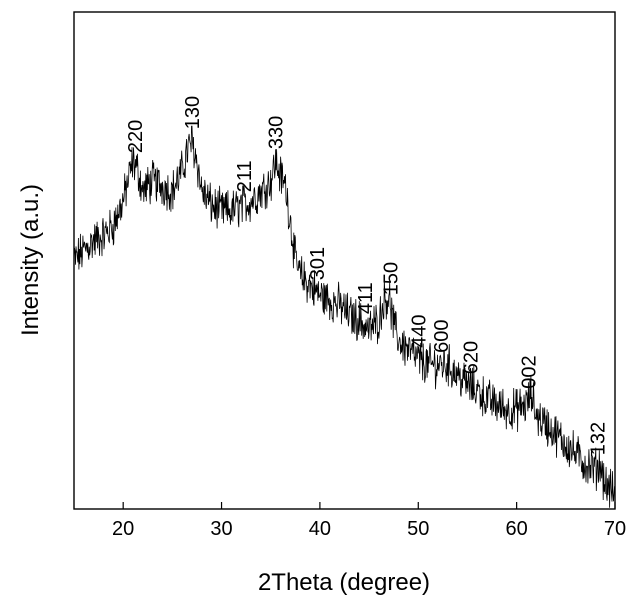 Image resolution: width=635 pixels, height=603 pixels. Describe the element at coordinates (529, 371) in the screenshot. I see `peak-label: 002` at that location.